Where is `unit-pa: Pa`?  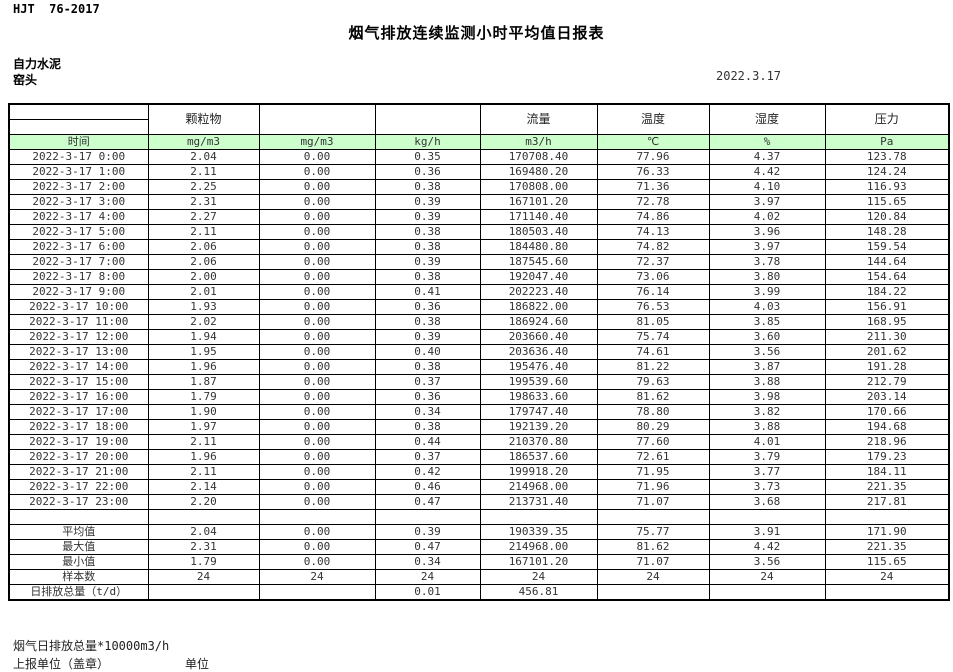 unit-pa: Pa is located at coordinates (887, 141).